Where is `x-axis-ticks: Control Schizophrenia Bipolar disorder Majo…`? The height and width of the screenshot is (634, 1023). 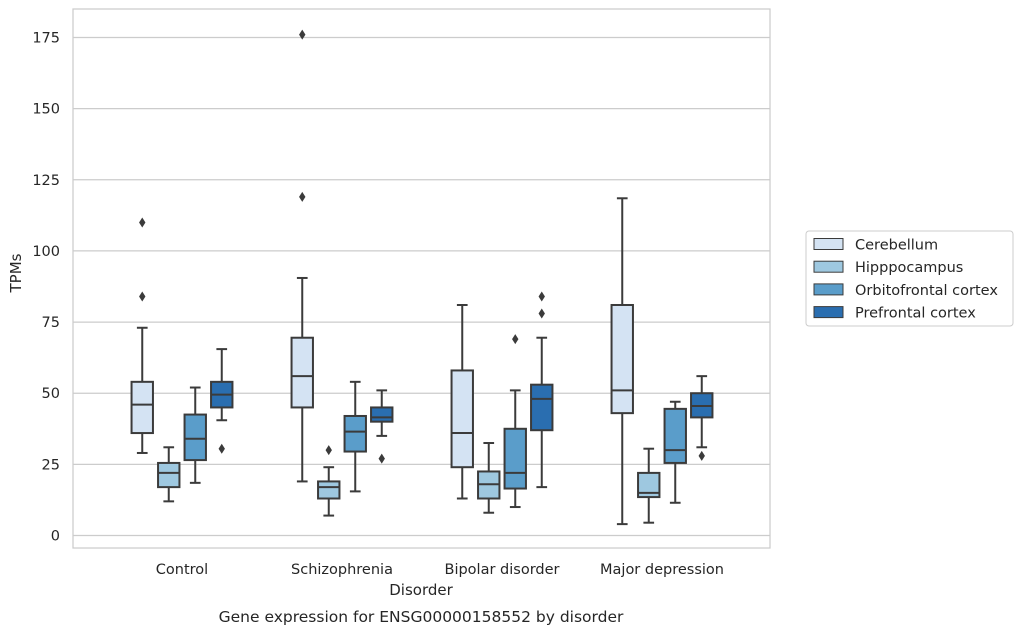
x-axis-ticks: Control Schizophrenia Bipolar disorder Majo… is located at coordinates (440, 570).